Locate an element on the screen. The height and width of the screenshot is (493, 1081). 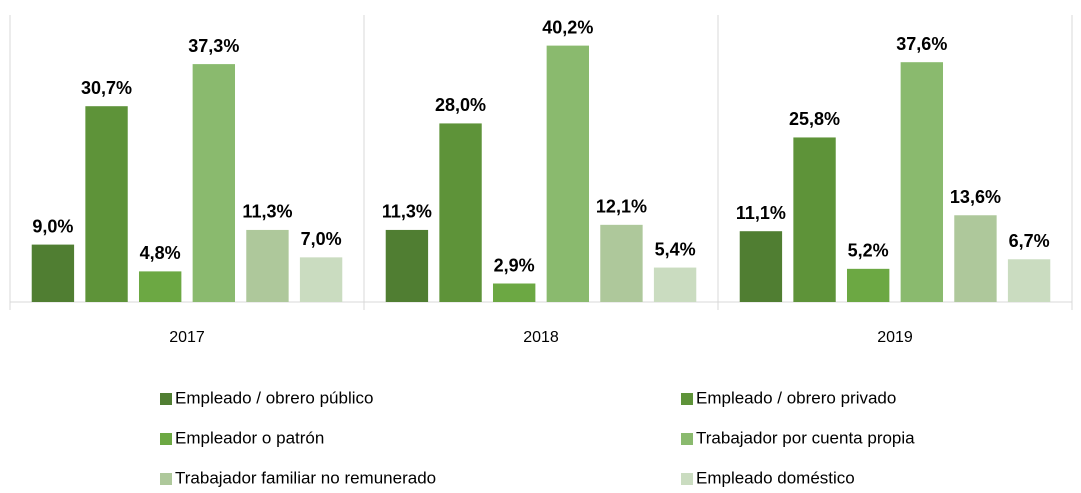
x-tick-label: 2019 is located at coordinates (895, 337).